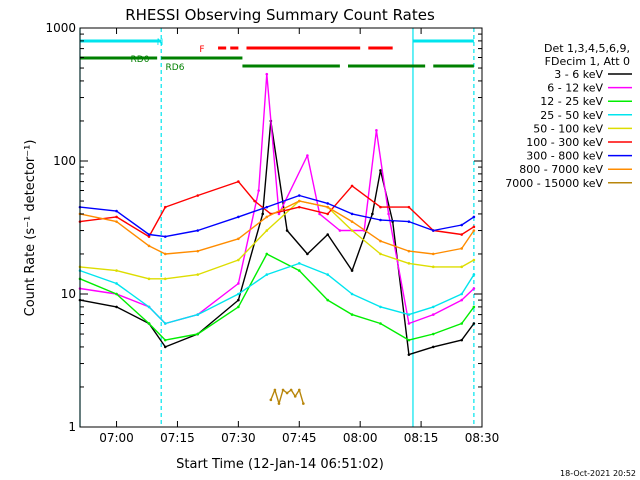 This screenshot has height=480, width=640. What do you see at coordinates (30, 228) in the screenshot?
I see `y-axis-label: Count Rate (s⁻¹ detector⁻¹)` at bounding box center [30, 228].